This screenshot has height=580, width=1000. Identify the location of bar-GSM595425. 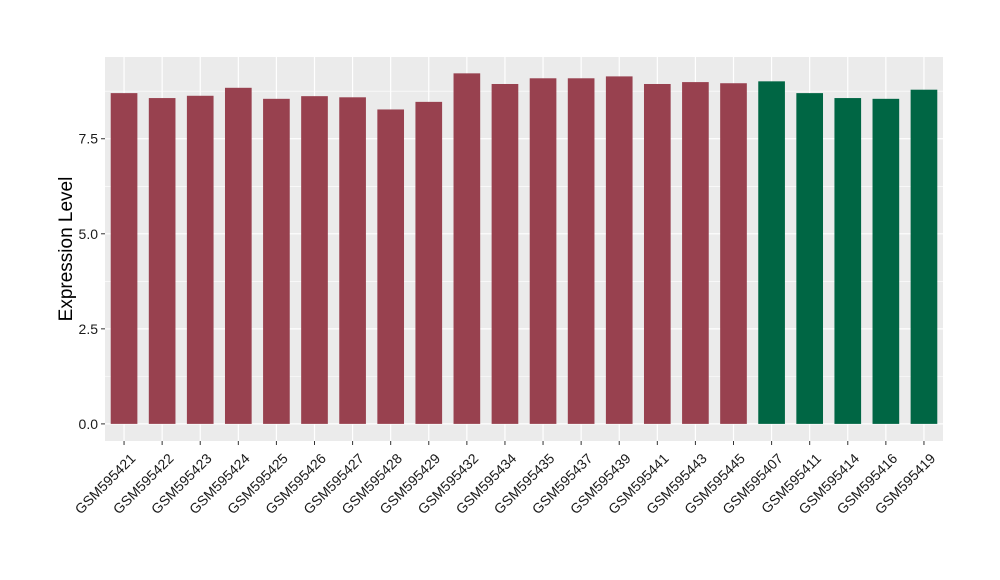
(276, 261).